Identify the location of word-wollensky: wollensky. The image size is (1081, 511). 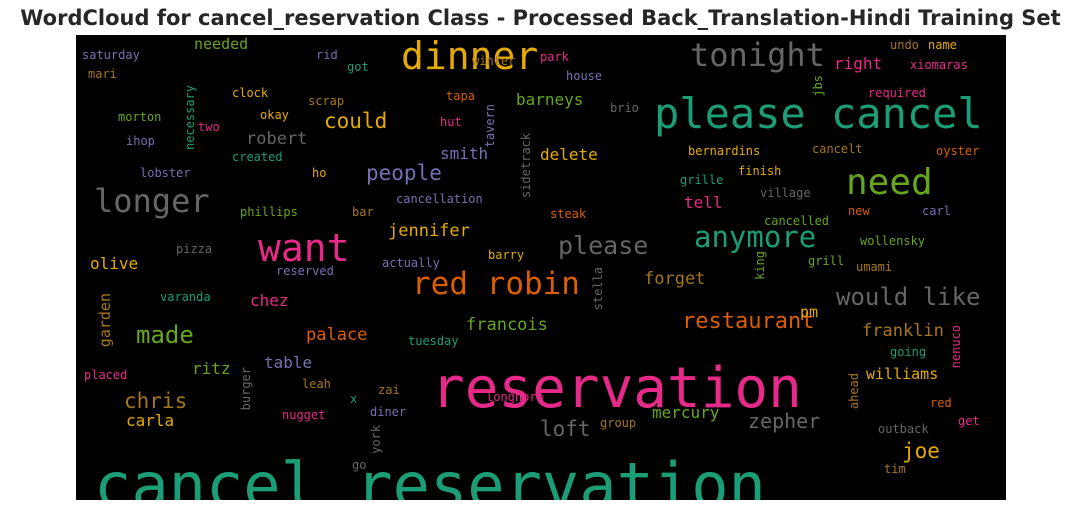
(893, 241).